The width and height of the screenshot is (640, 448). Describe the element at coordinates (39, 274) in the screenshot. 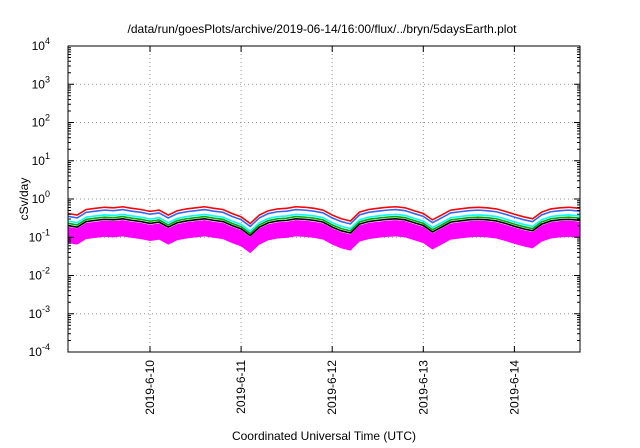

I see `y-tick-label: 10⁻²` at that location.